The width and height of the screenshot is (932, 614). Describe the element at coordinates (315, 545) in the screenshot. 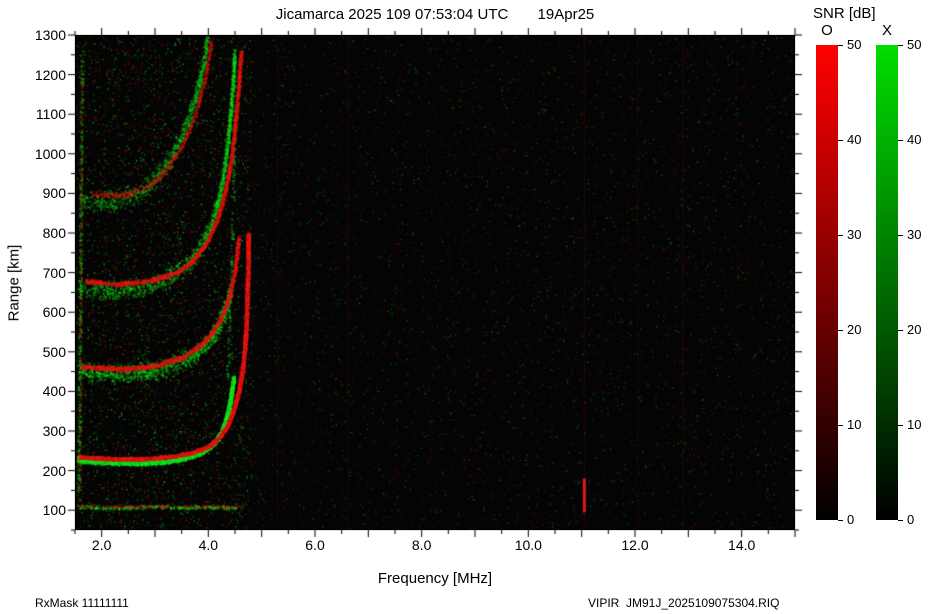

I see `x-tick-label: 6.0` at that location.